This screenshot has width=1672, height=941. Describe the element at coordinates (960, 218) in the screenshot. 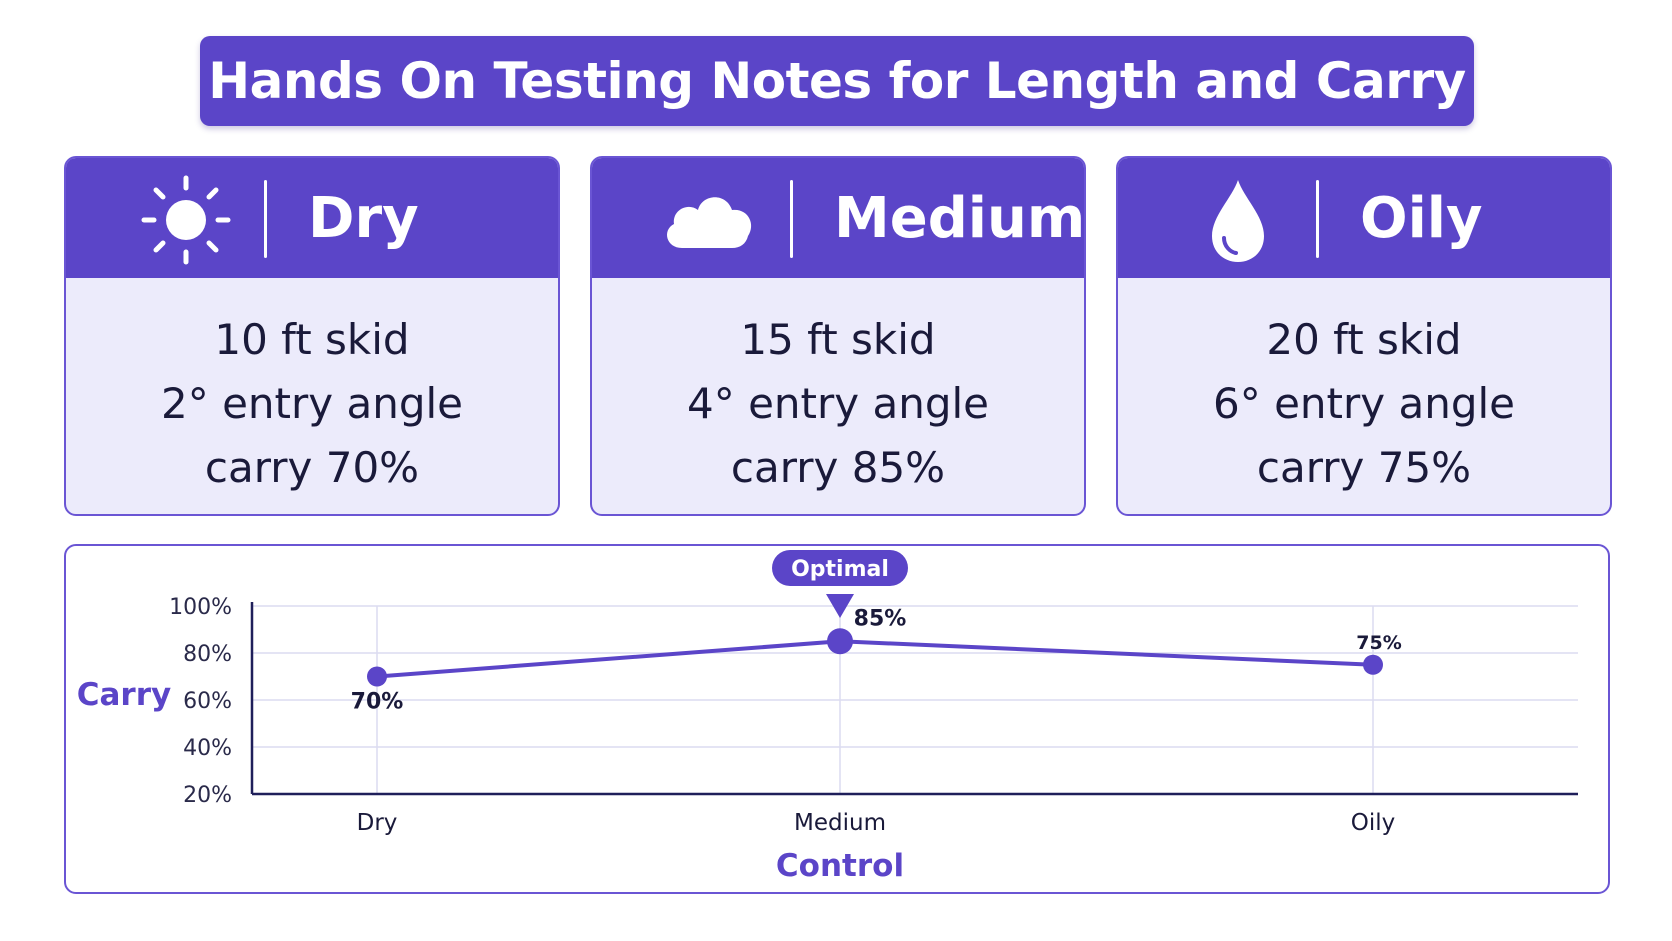

I see `card-title: Medium` at that location.